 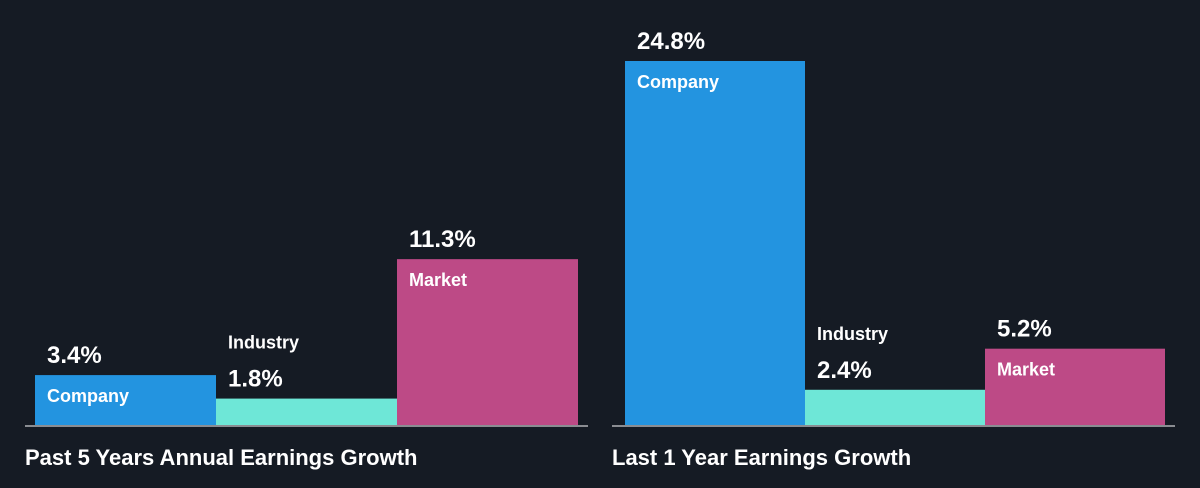 What do you see at coordinates (1024, 329) in the screenshot?
I see `market-value-label: 5.2%` at bounding box center [1024, 329].